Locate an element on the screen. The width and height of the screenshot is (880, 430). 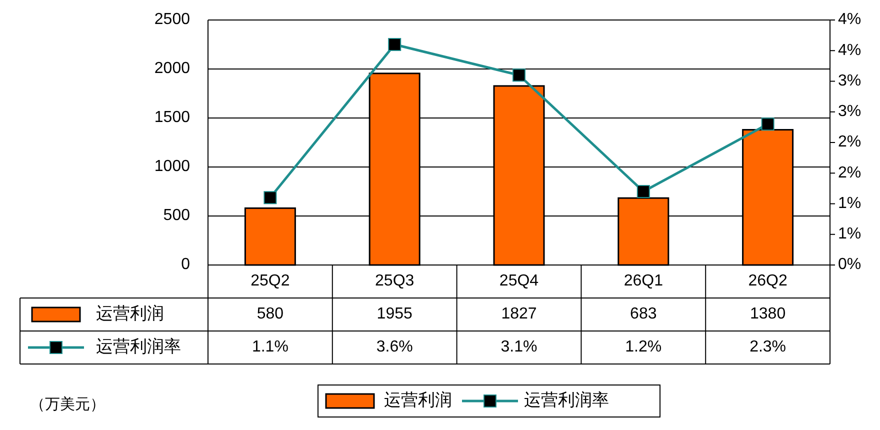
y-tick-label: 1500 is located at coordinates (172, 117).